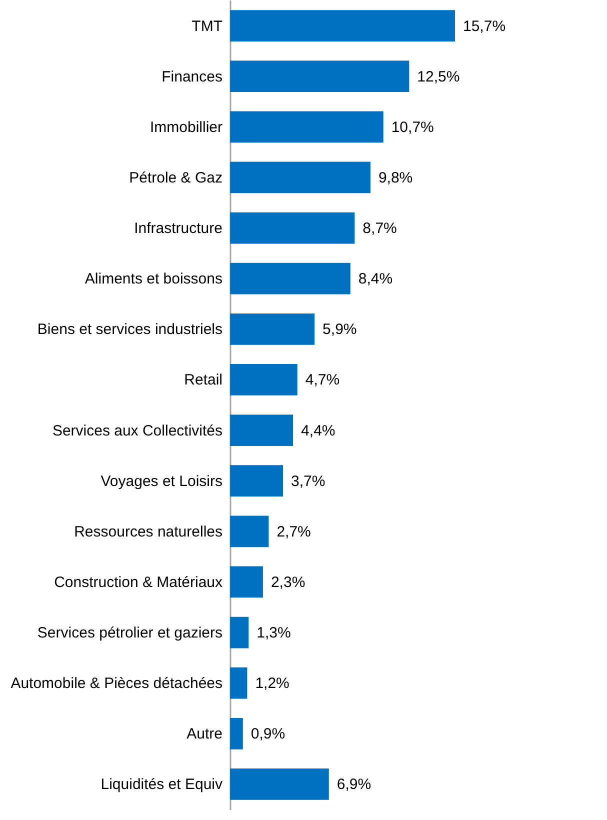  Describe the element at coordinates (375, 279) in the screenshot. I see `data-label: 8,4%` at that location.